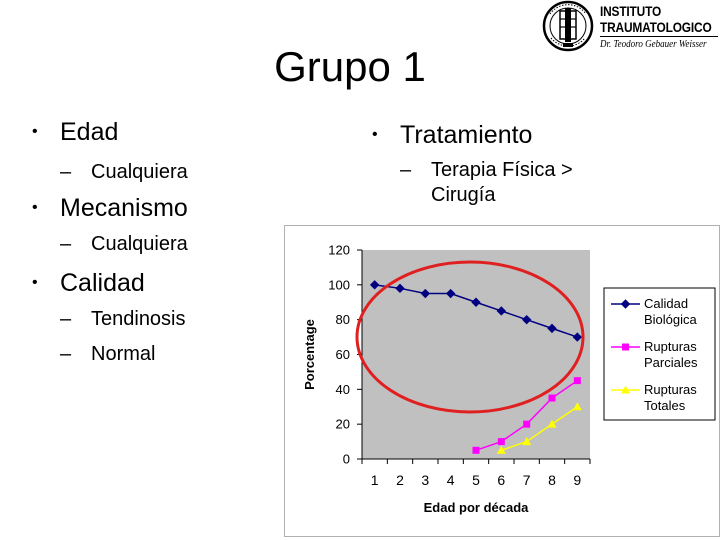 This screenshot has width=720, height=540. I want to click on logo-line-1: INSTITUTO, so click(631, 11).